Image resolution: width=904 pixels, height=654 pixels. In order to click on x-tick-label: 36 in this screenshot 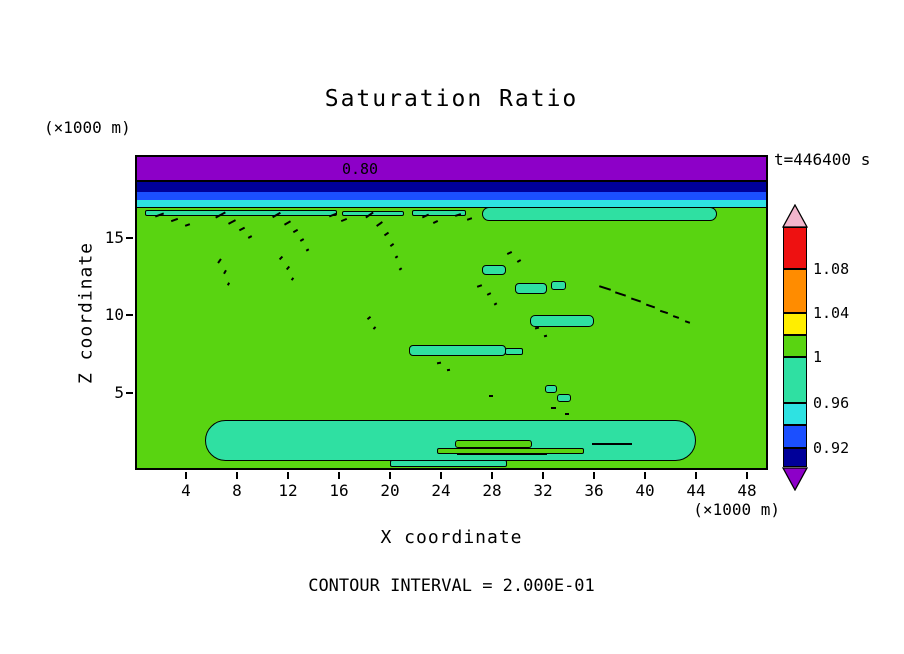, I will do `click(594, 490)`.